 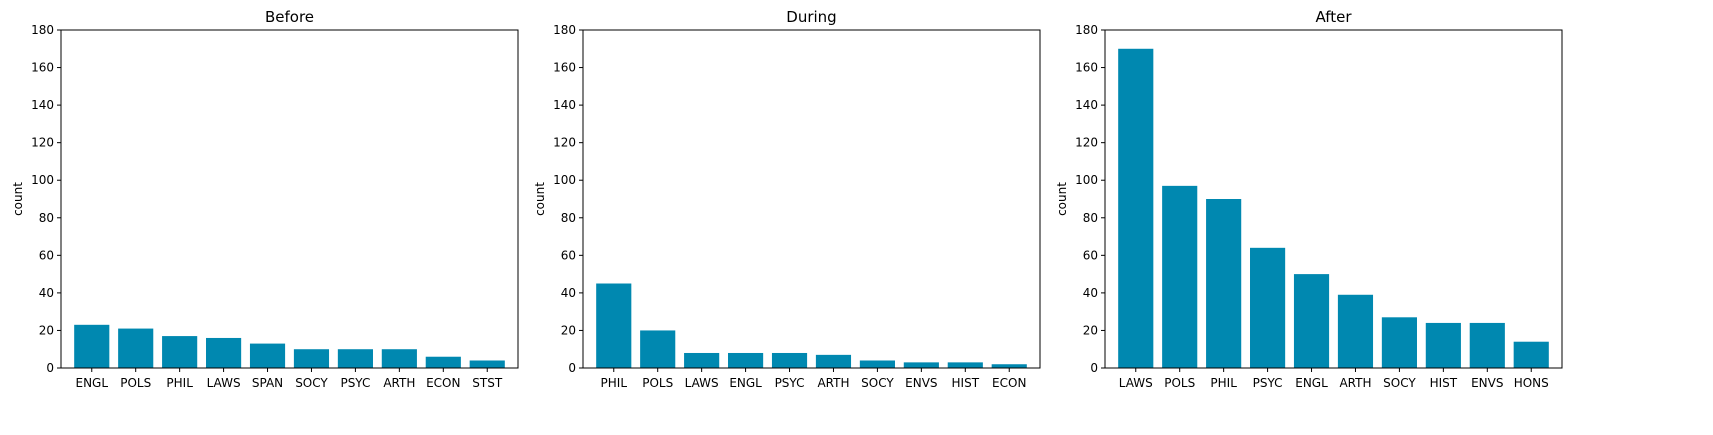 What do you see at coordinates (1136, 383) in the screenshot?
I see `x-tick-label-after-laws: LAWS` at bounding box center [1136, 383].